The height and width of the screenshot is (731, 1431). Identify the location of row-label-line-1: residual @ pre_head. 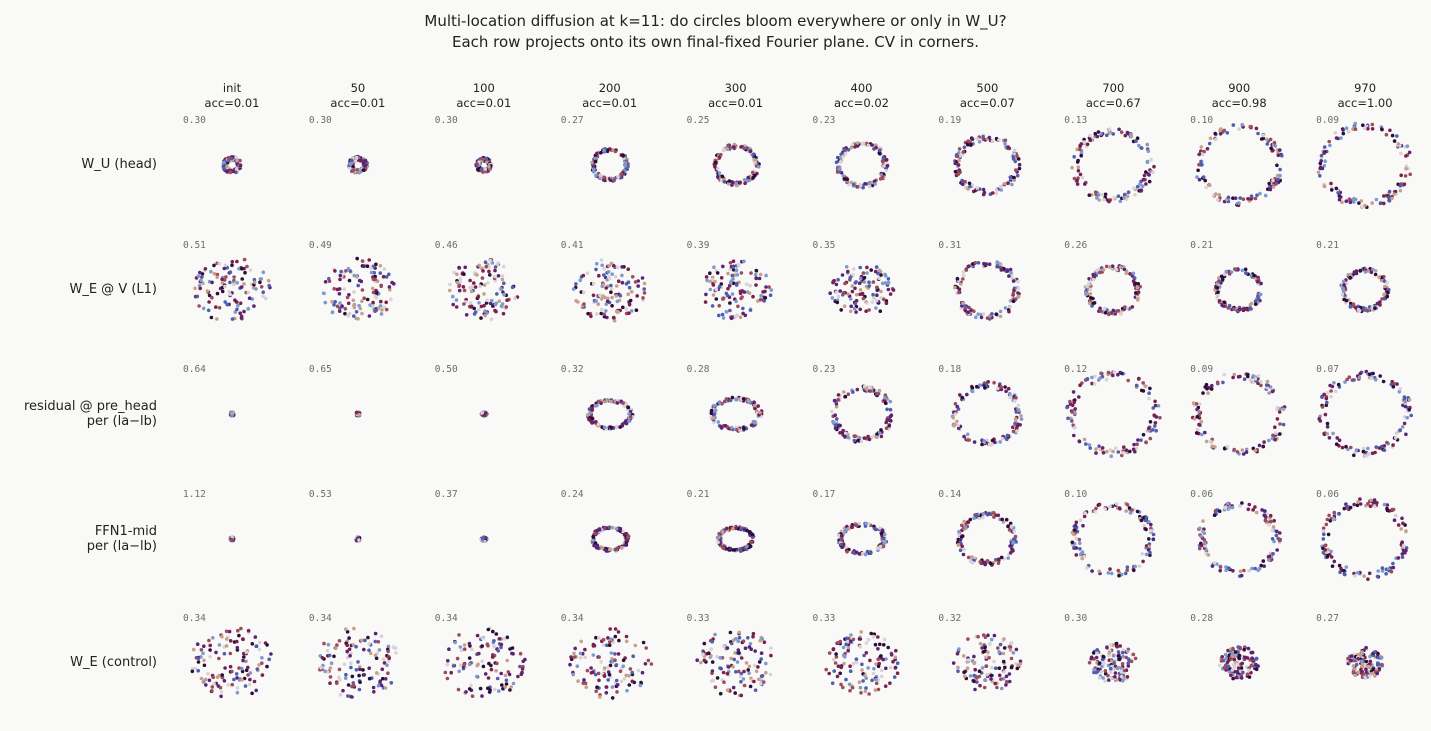
(90, 406).